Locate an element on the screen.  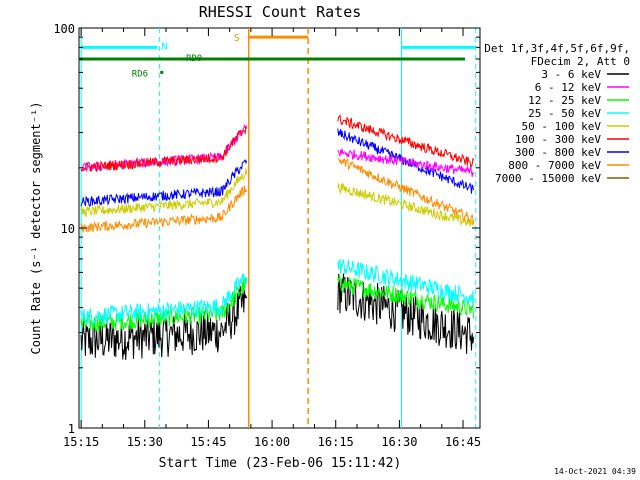
legend-entry-label: 300 - 800 keV is located at coordinates (558, 152).